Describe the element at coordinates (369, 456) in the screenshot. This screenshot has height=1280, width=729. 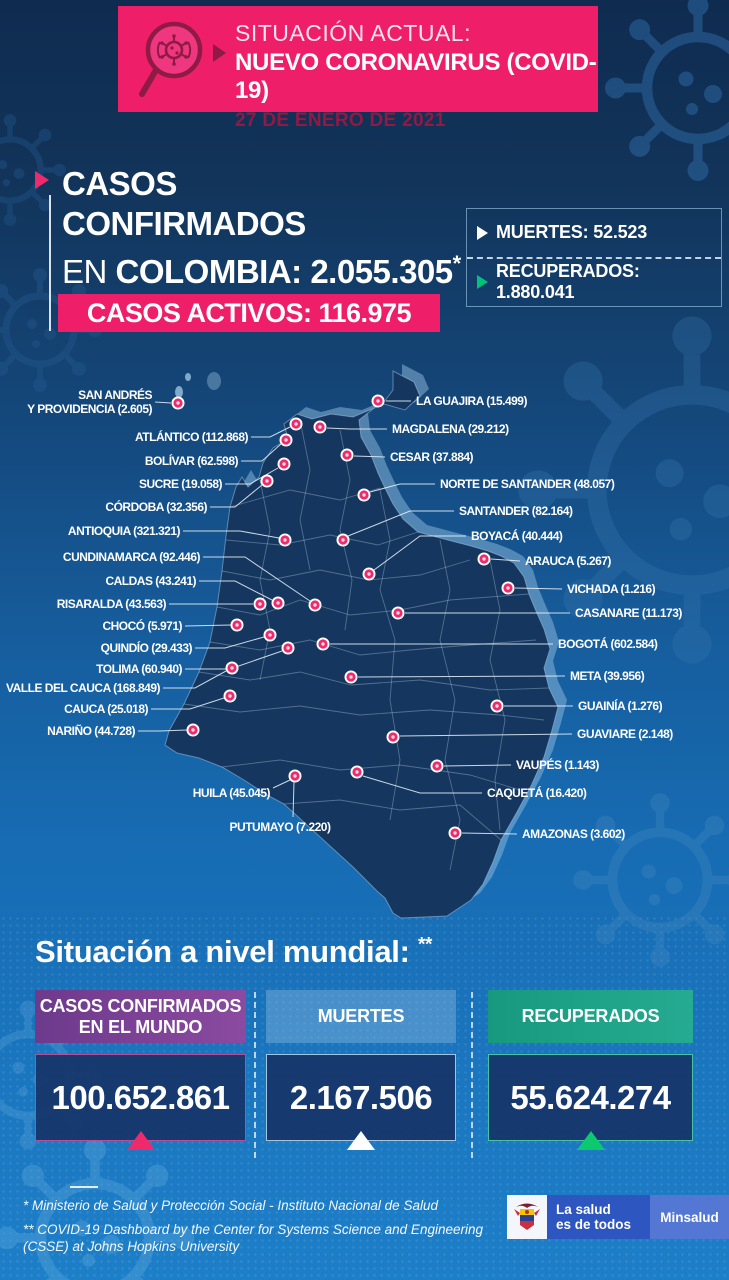
I see `connector-line-cesar` at that location.